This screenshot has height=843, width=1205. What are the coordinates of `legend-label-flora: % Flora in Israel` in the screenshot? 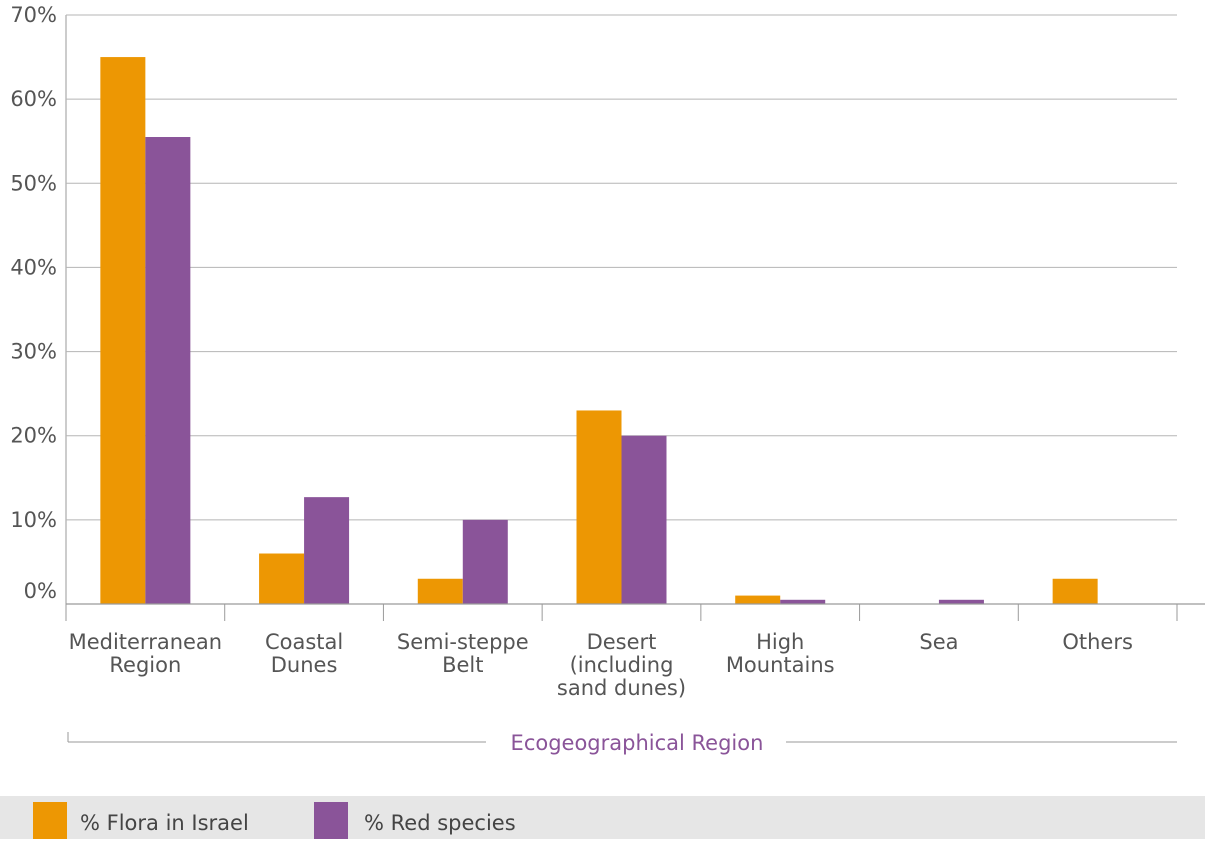 It's located at (164, 823).